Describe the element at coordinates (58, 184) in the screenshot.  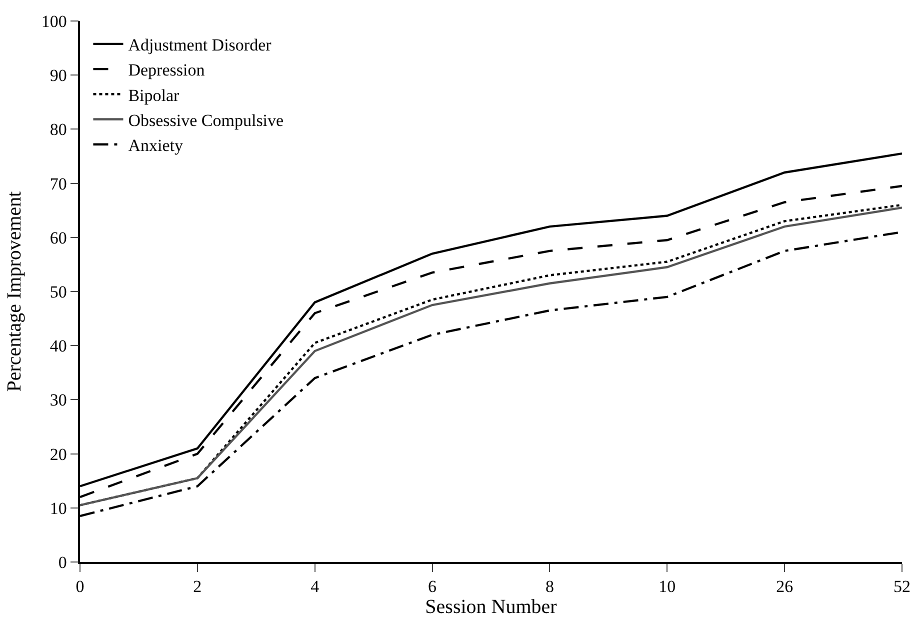
I see `y-tick-label: 70` at that location.